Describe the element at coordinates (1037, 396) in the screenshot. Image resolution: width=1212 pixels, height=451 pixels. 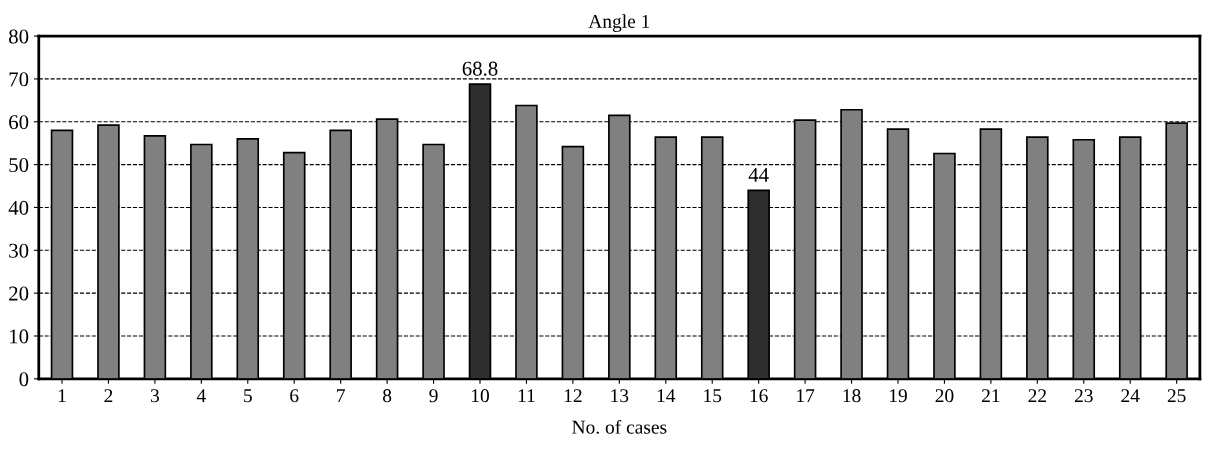
I see `x-tick-label: 22` at that location.